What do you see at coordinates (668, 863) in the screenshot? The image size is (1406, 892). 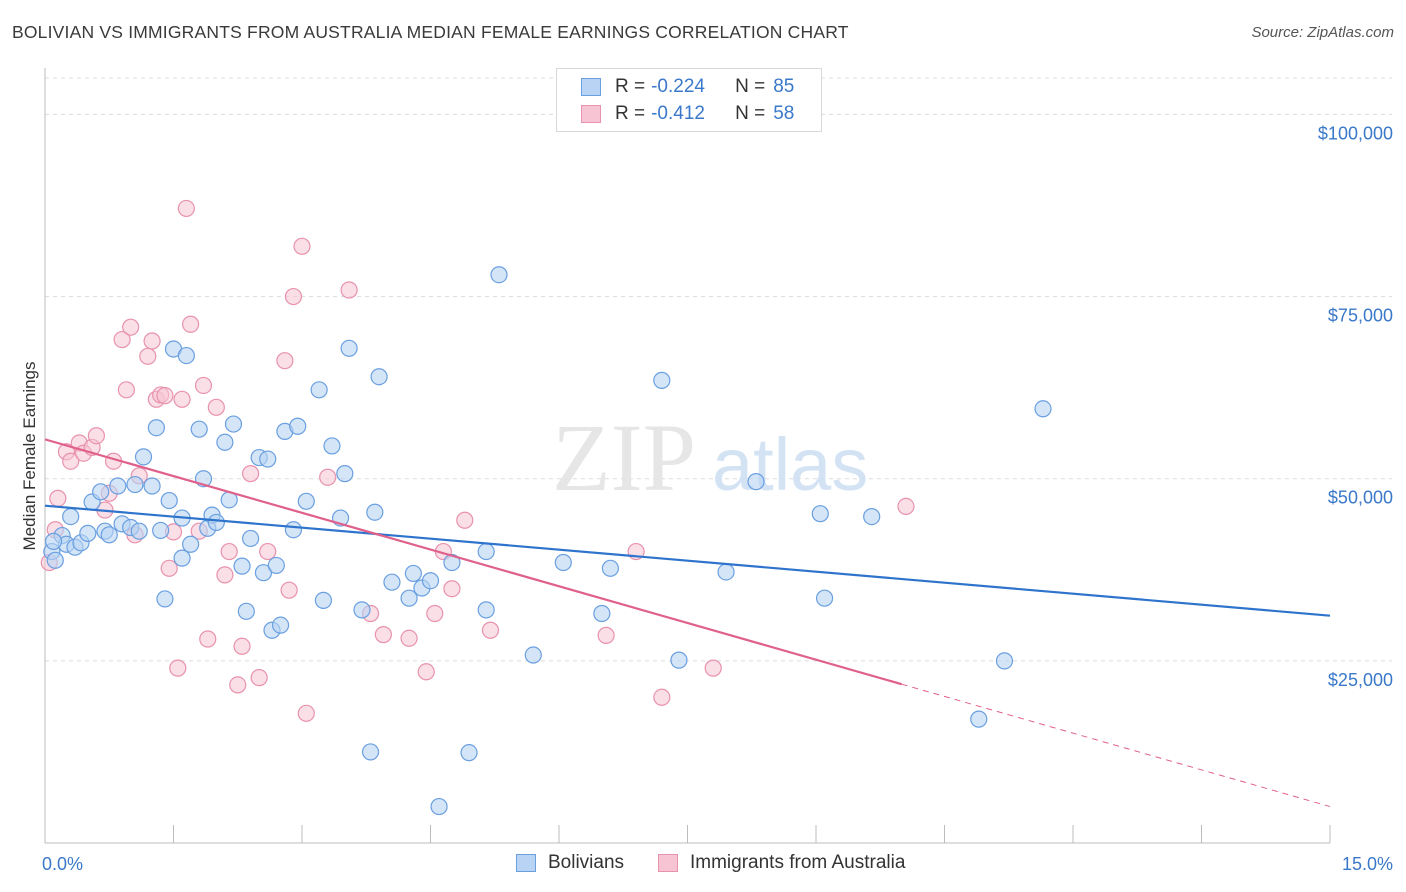 I see `legend-swatch-pink` at bounding box center [668, 863].